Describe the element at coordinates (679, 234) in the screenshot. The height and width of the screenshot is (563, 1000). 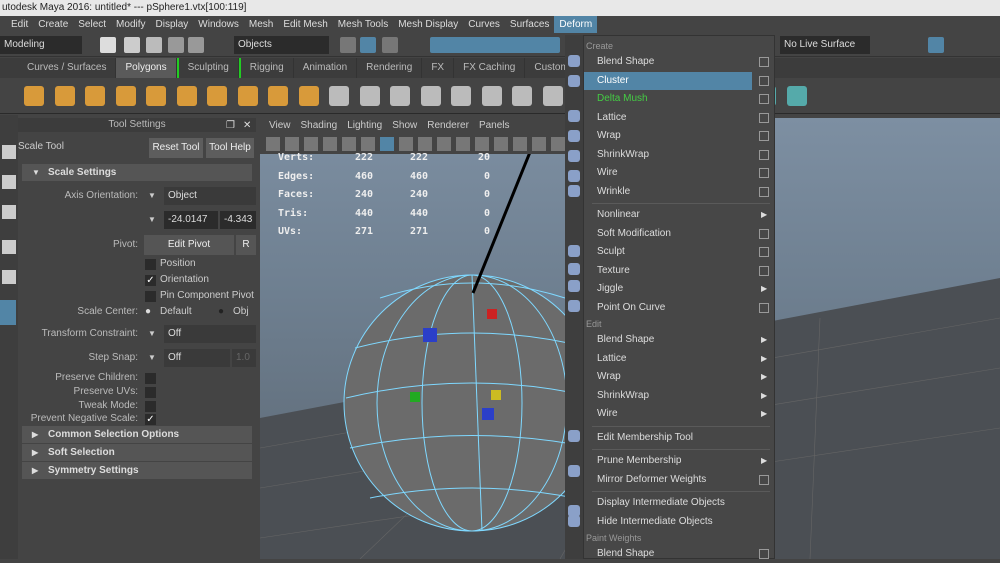
I see `menu-item-soft-modification: Soft Modification` at that location.